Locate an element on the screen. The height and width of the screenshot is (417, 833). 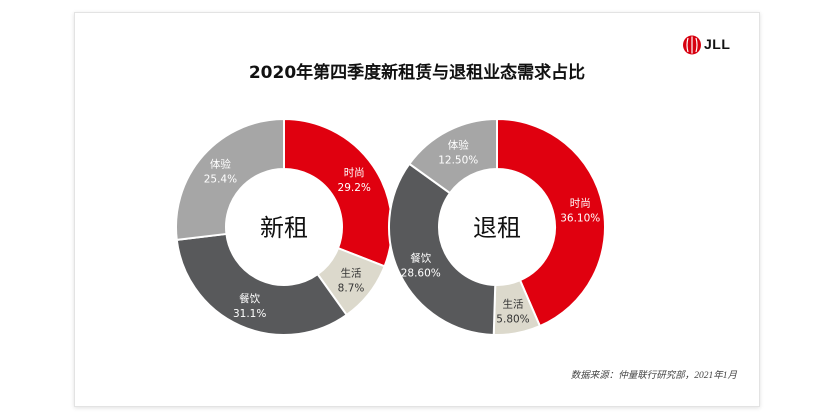
donut-1-slice-0-label: 时尚 is located at coordinates (580, 203).